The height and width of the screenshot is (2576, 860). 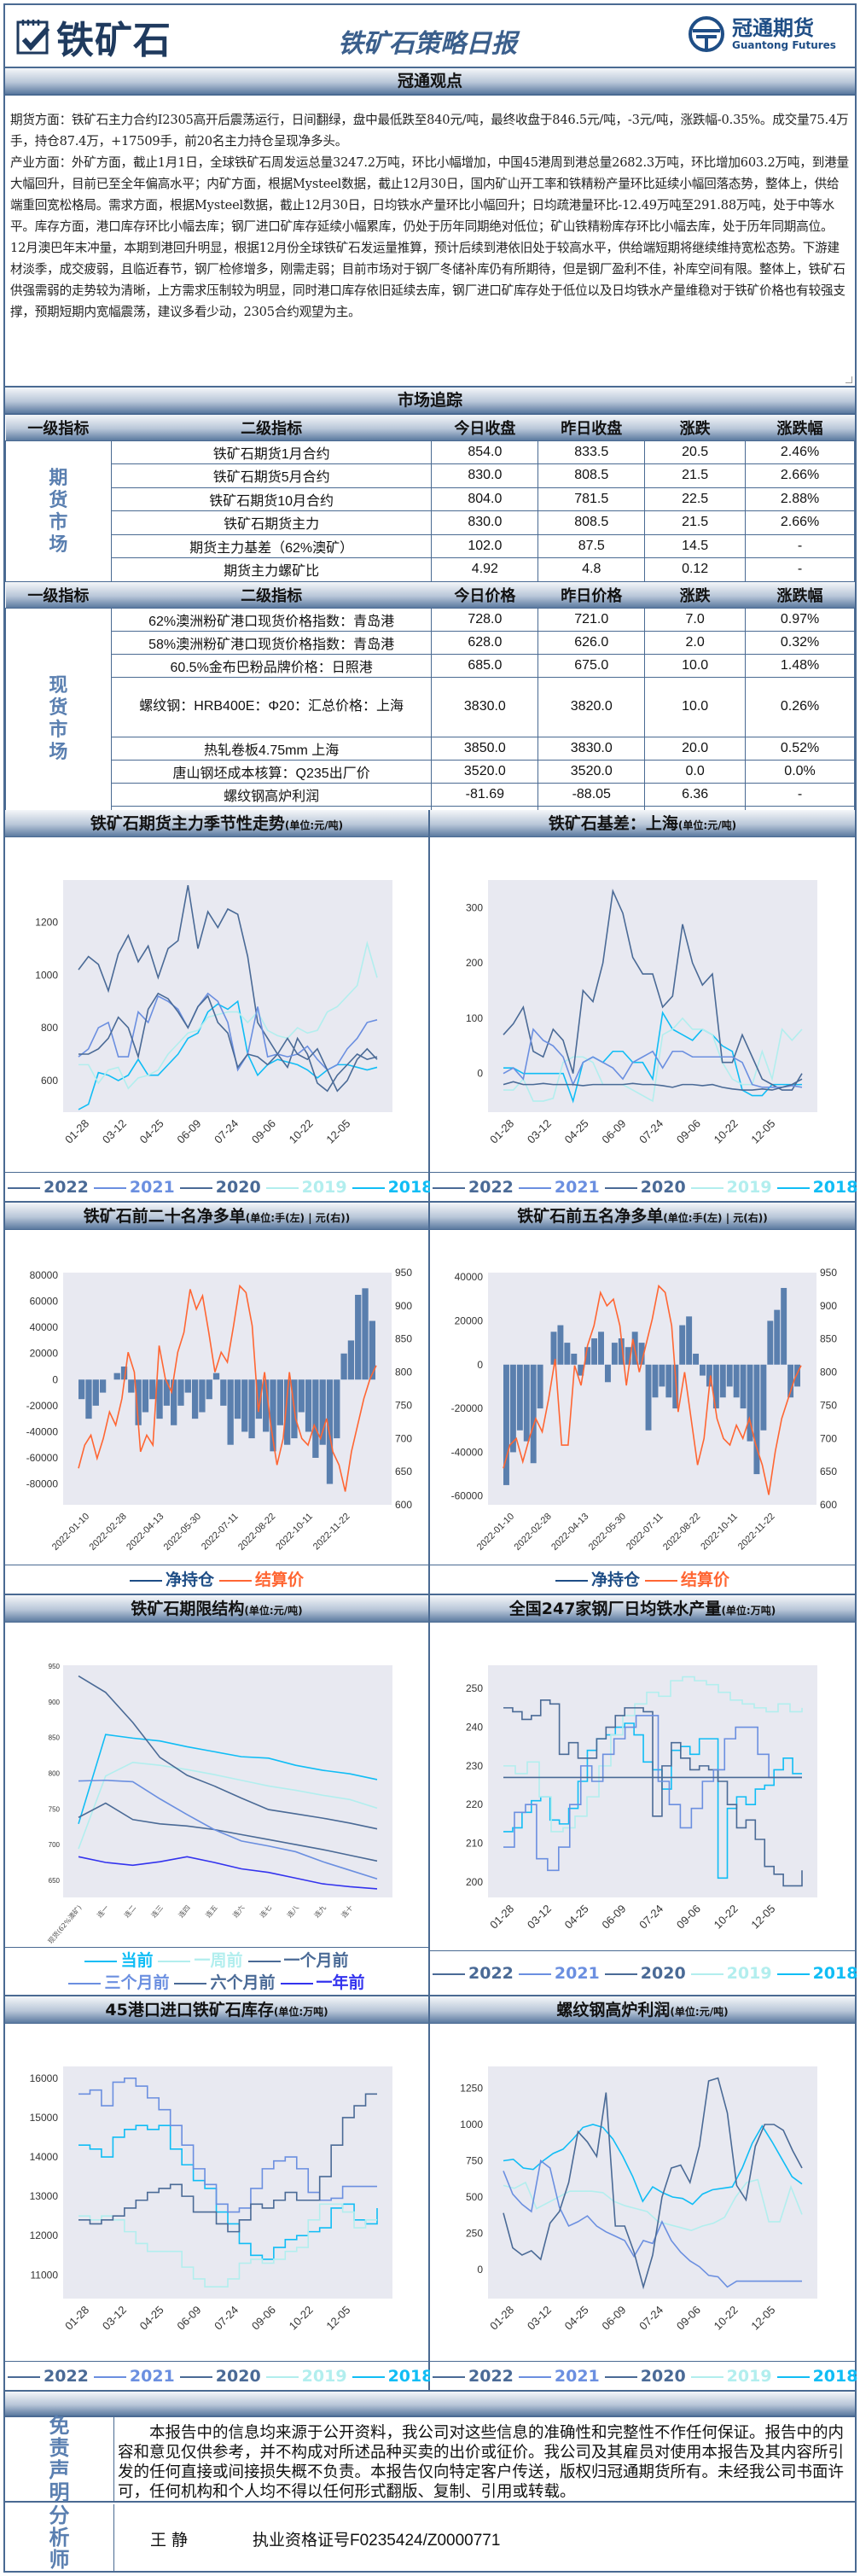 What do you see at coordinates (59, 2537) in the screenshot?
I see `analyst-label: 分析师` at bounding box center [59, 2537].